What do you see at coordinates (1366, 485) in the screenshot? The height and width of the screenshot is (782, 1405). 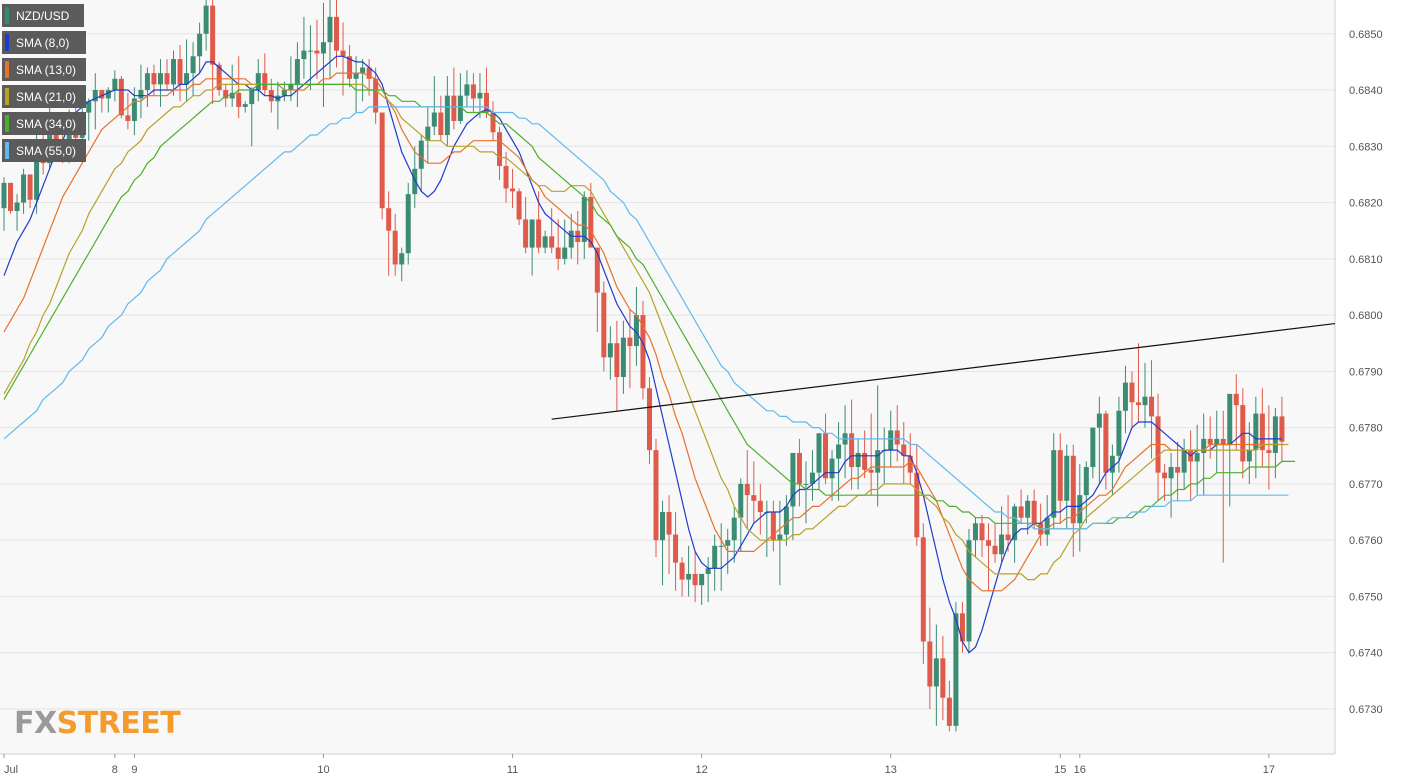 I see `y-tick-label: 0.6770` at bounding box center [1366, 485].